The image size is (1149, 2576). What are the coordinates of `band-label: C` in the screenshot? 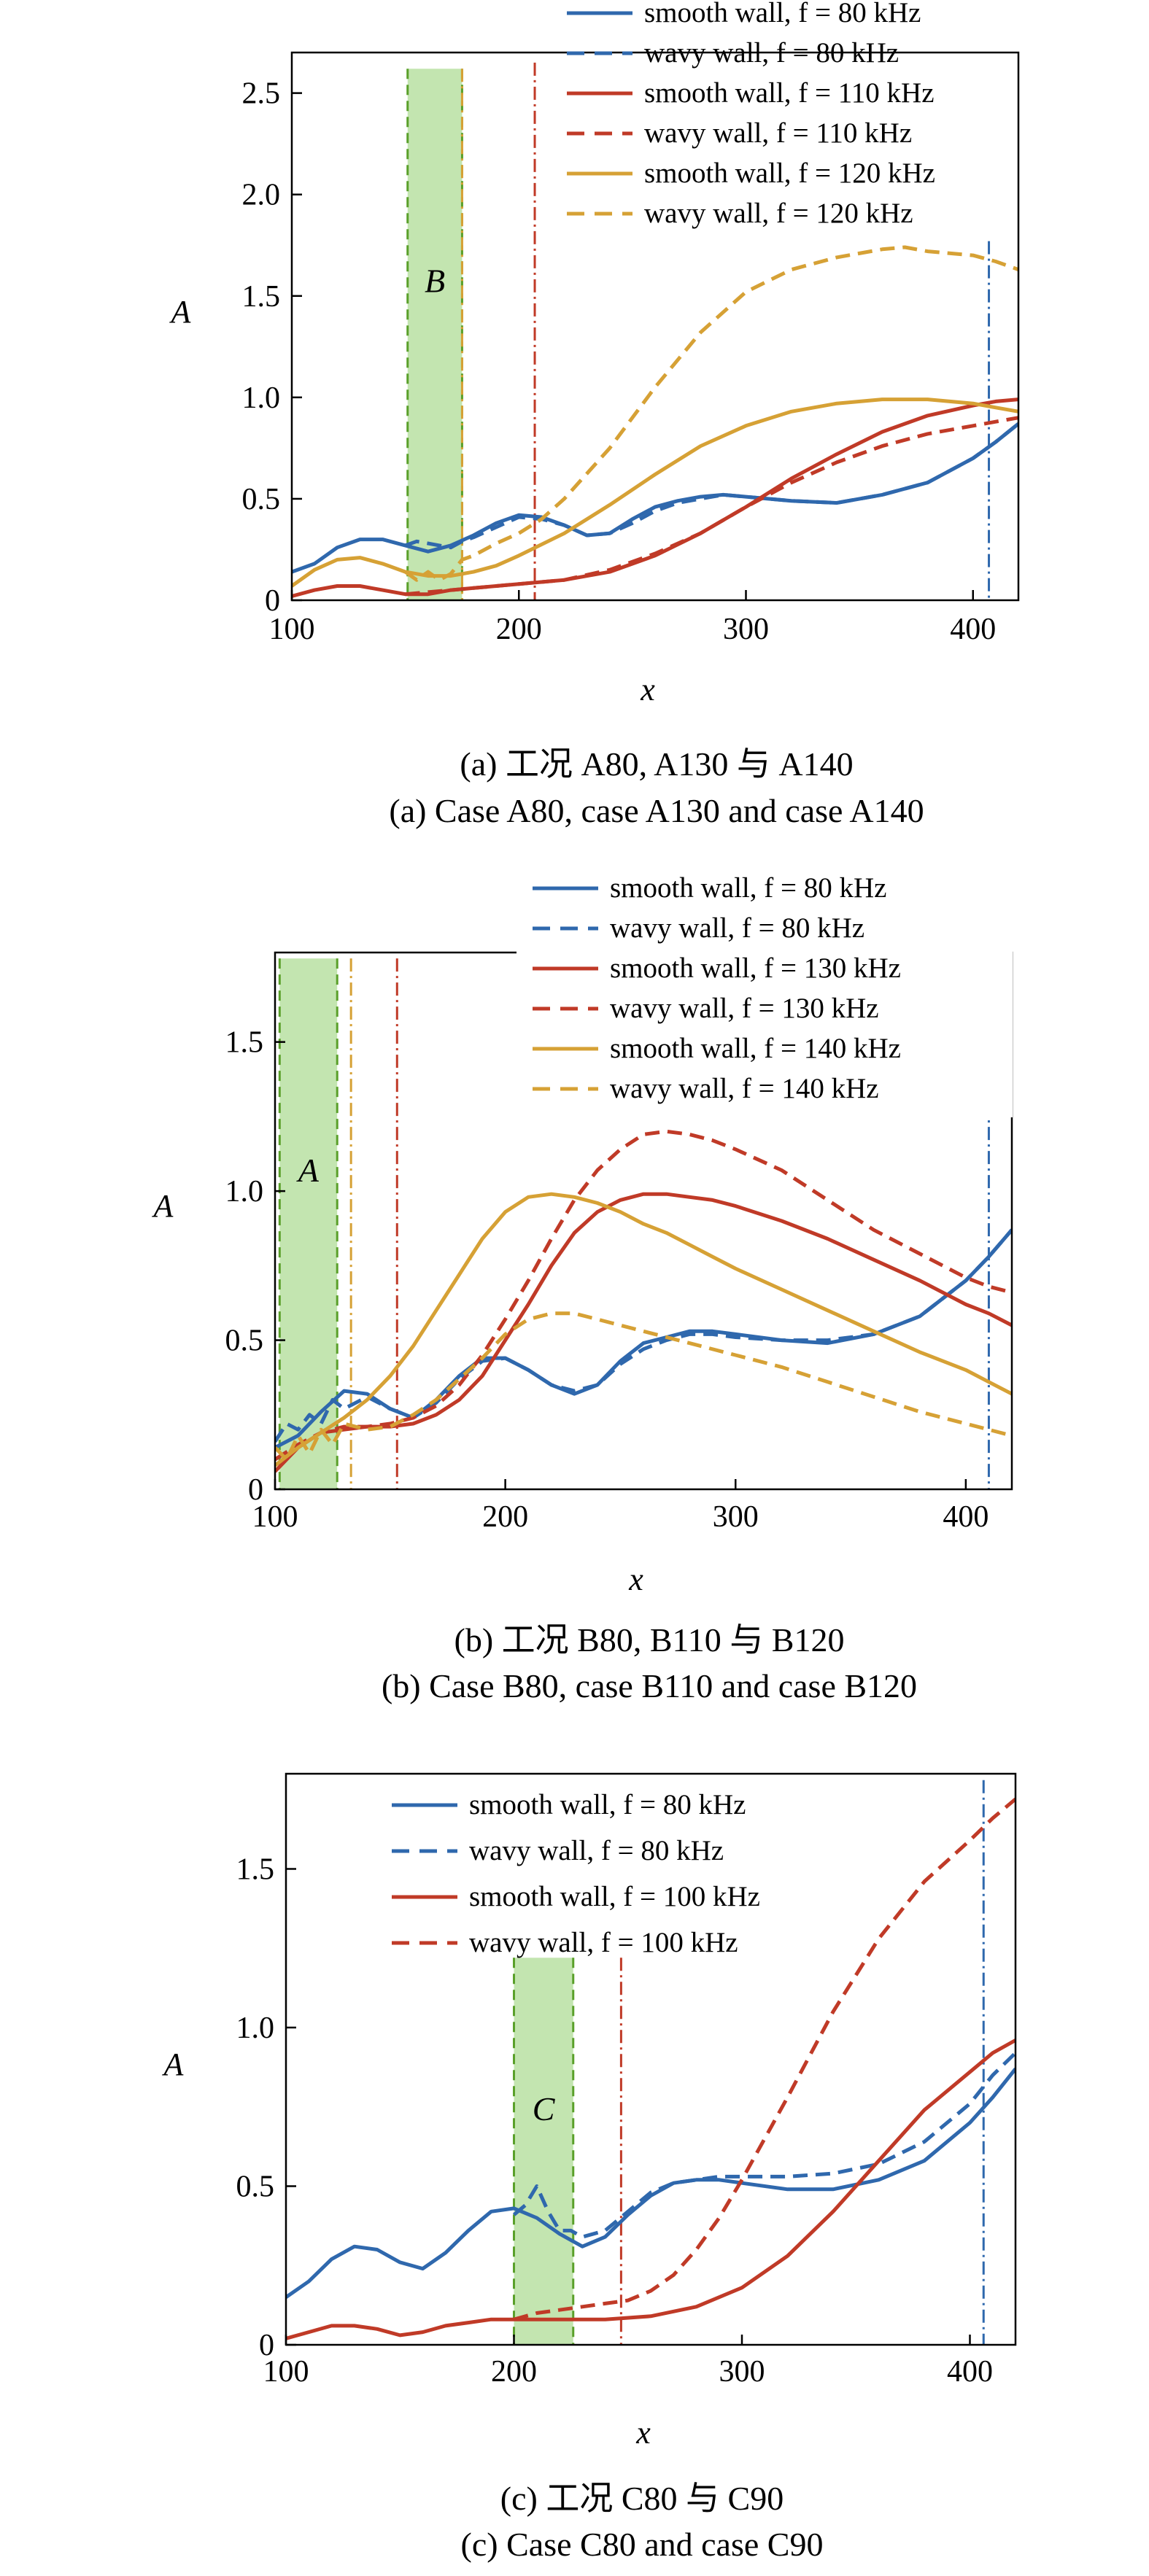 It's located at (545, 2109).